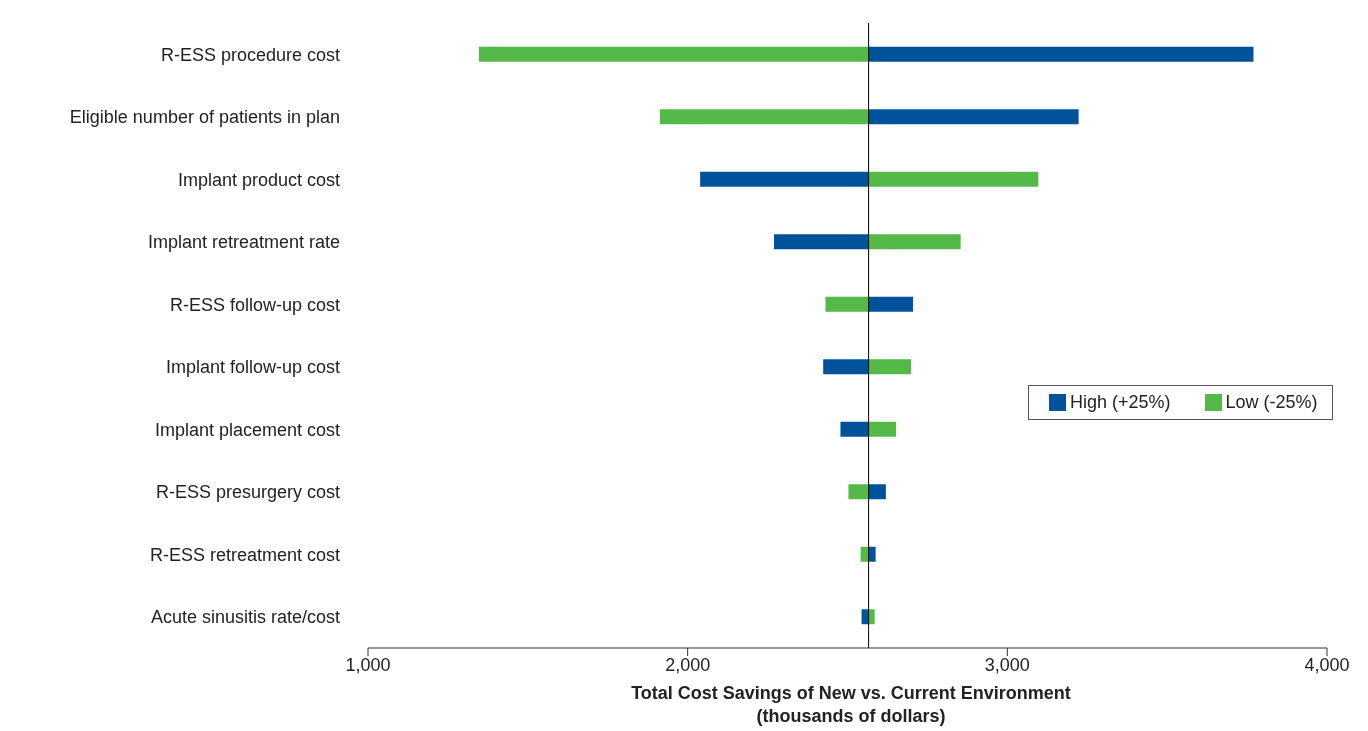 The image size is (1368, 731). What do you see at coordinates (244, 554) in the screenshot?
I see `y-tick-label: R-ESS retreatment cost` at bounding box center [244, 554].